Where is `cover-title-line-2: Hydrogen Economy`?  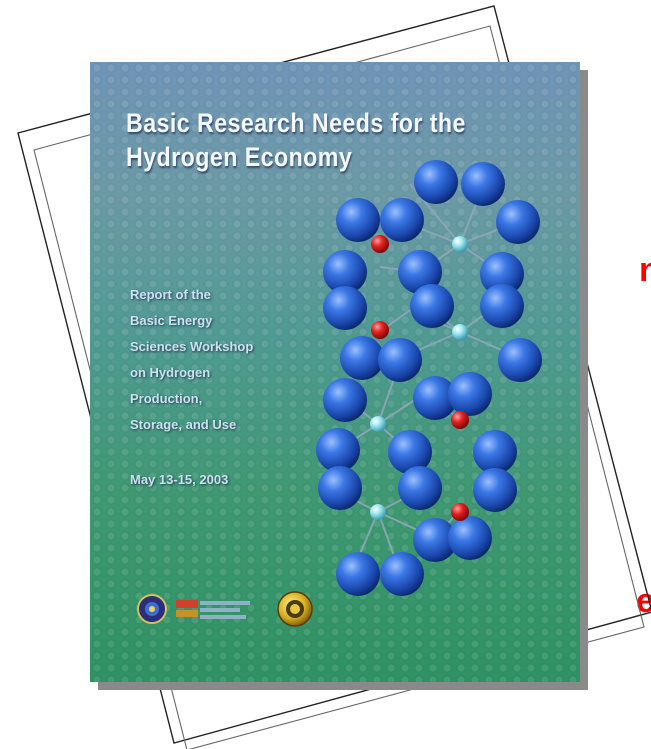
cover-title-line-2: Hydrogen Economy is located at coordinates (239, 157).